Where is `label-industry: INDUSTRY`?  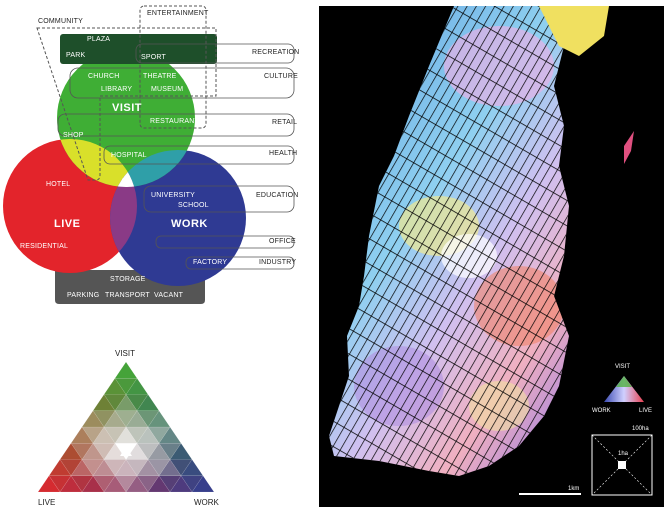 label-industry: INDUSTRY is located at coordinates (278, 262).